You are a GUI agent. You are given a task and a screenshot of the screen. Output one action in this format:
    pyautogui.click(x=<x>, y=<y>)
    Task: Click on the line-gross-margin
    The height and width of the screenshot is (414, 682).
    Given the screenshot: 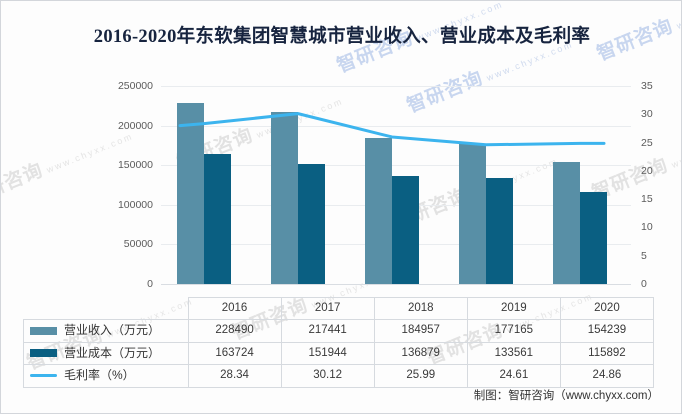 What is the action you would take?
    pyautogui.click(x=392, y=129)
    